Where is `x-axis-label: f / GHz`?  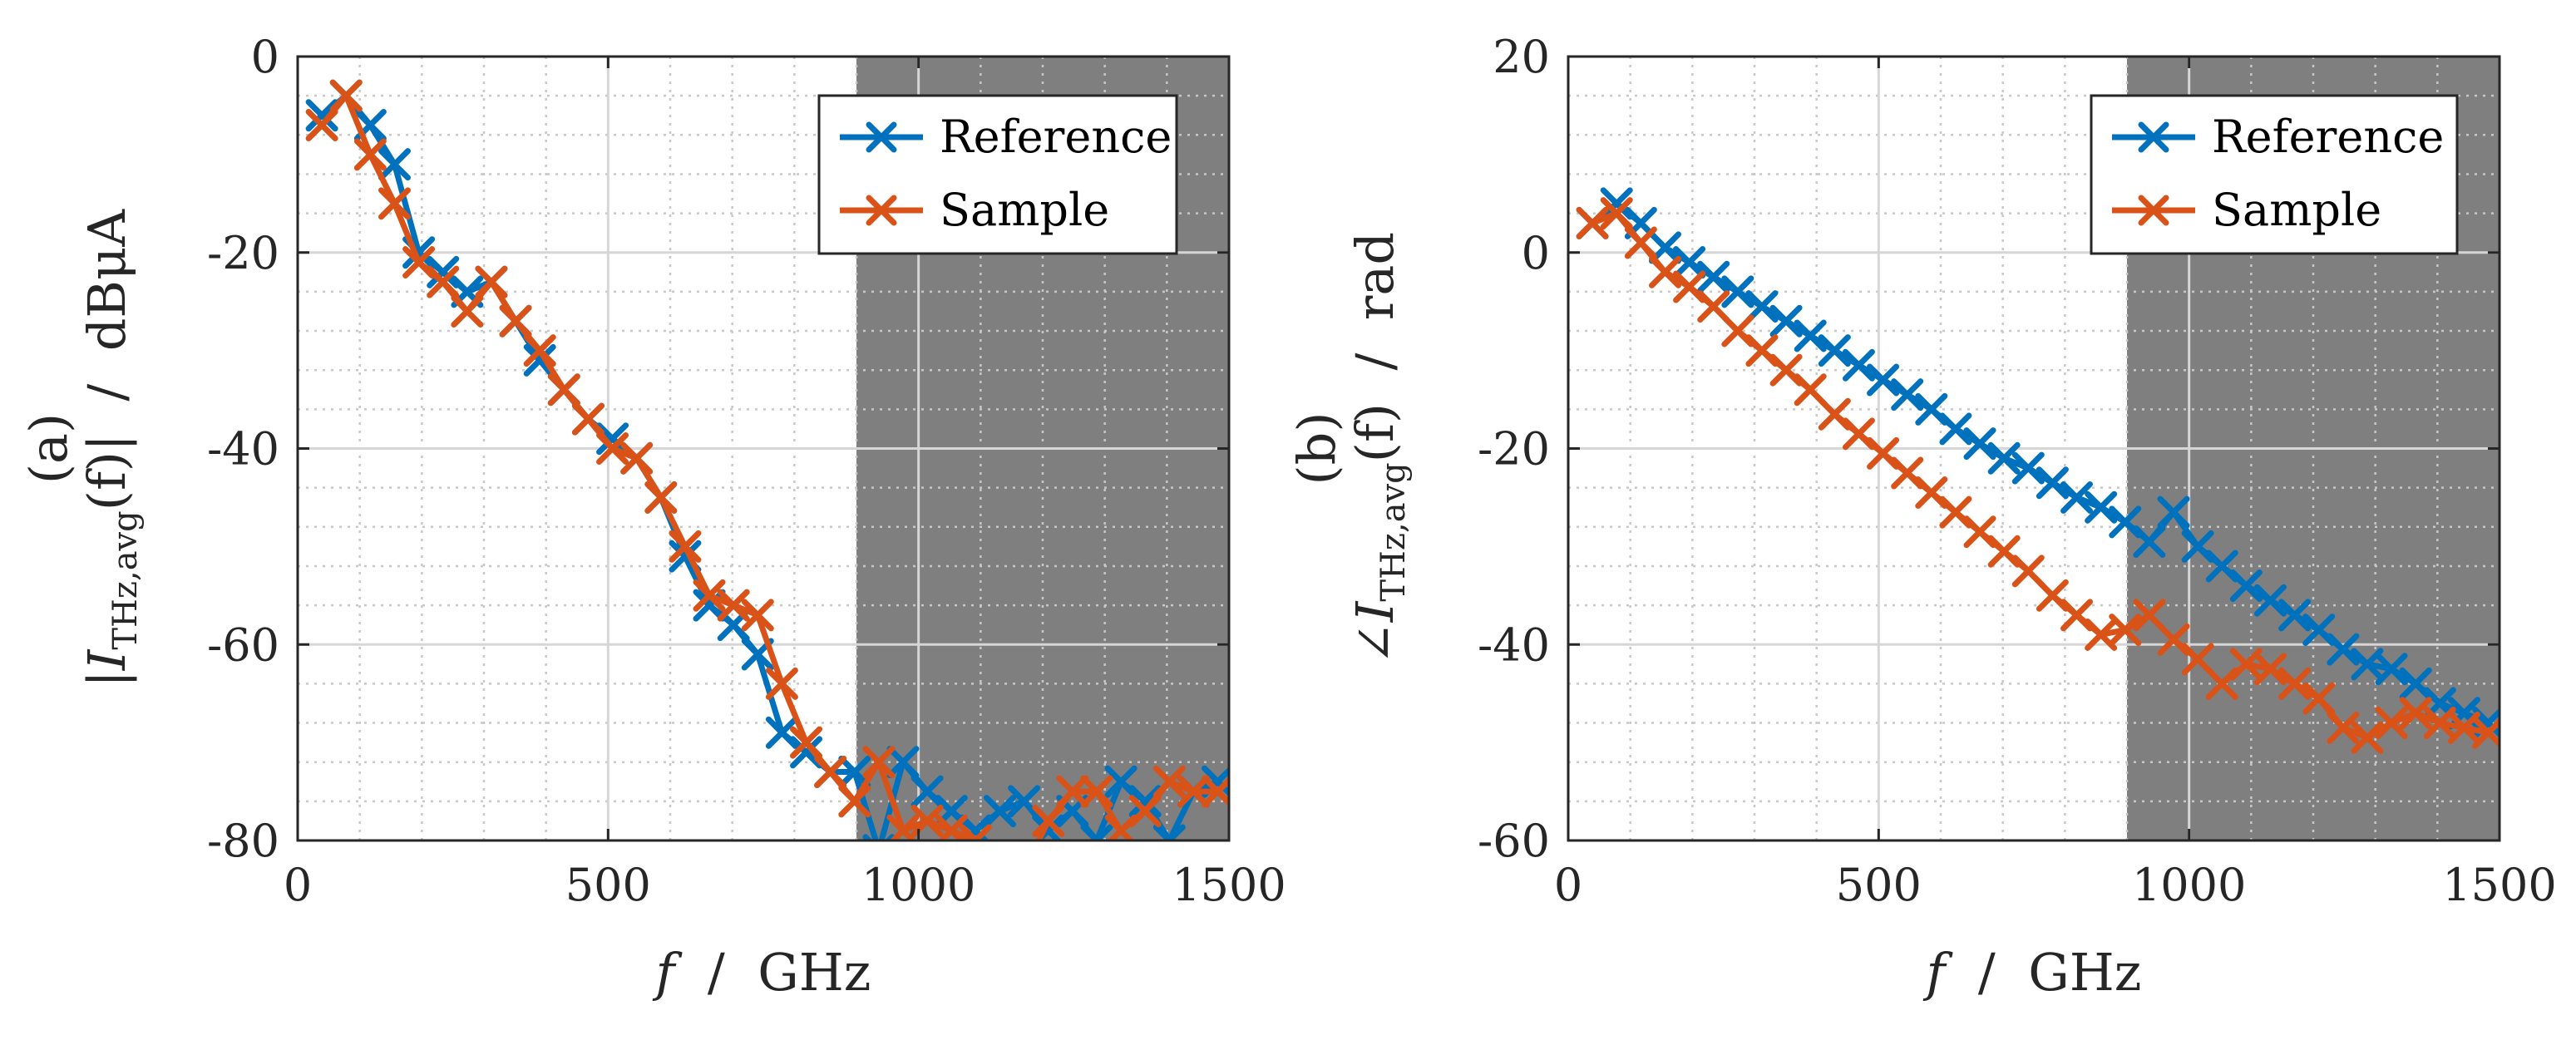 x-axis-label: f / GHz is located at coordinates (762, 972).